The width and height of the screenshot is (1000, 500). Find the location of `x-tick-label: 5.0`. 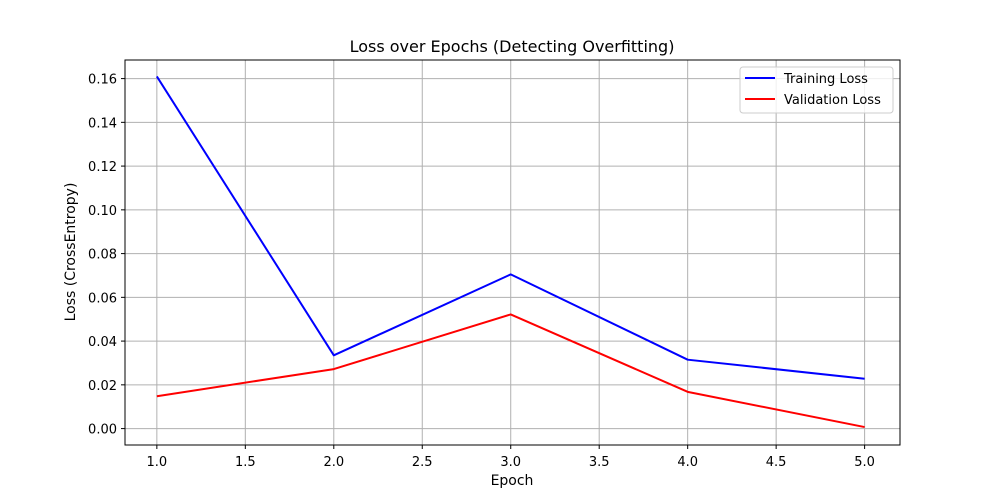

x-tick-label: 5.0 is located at coordinates (864, 462).